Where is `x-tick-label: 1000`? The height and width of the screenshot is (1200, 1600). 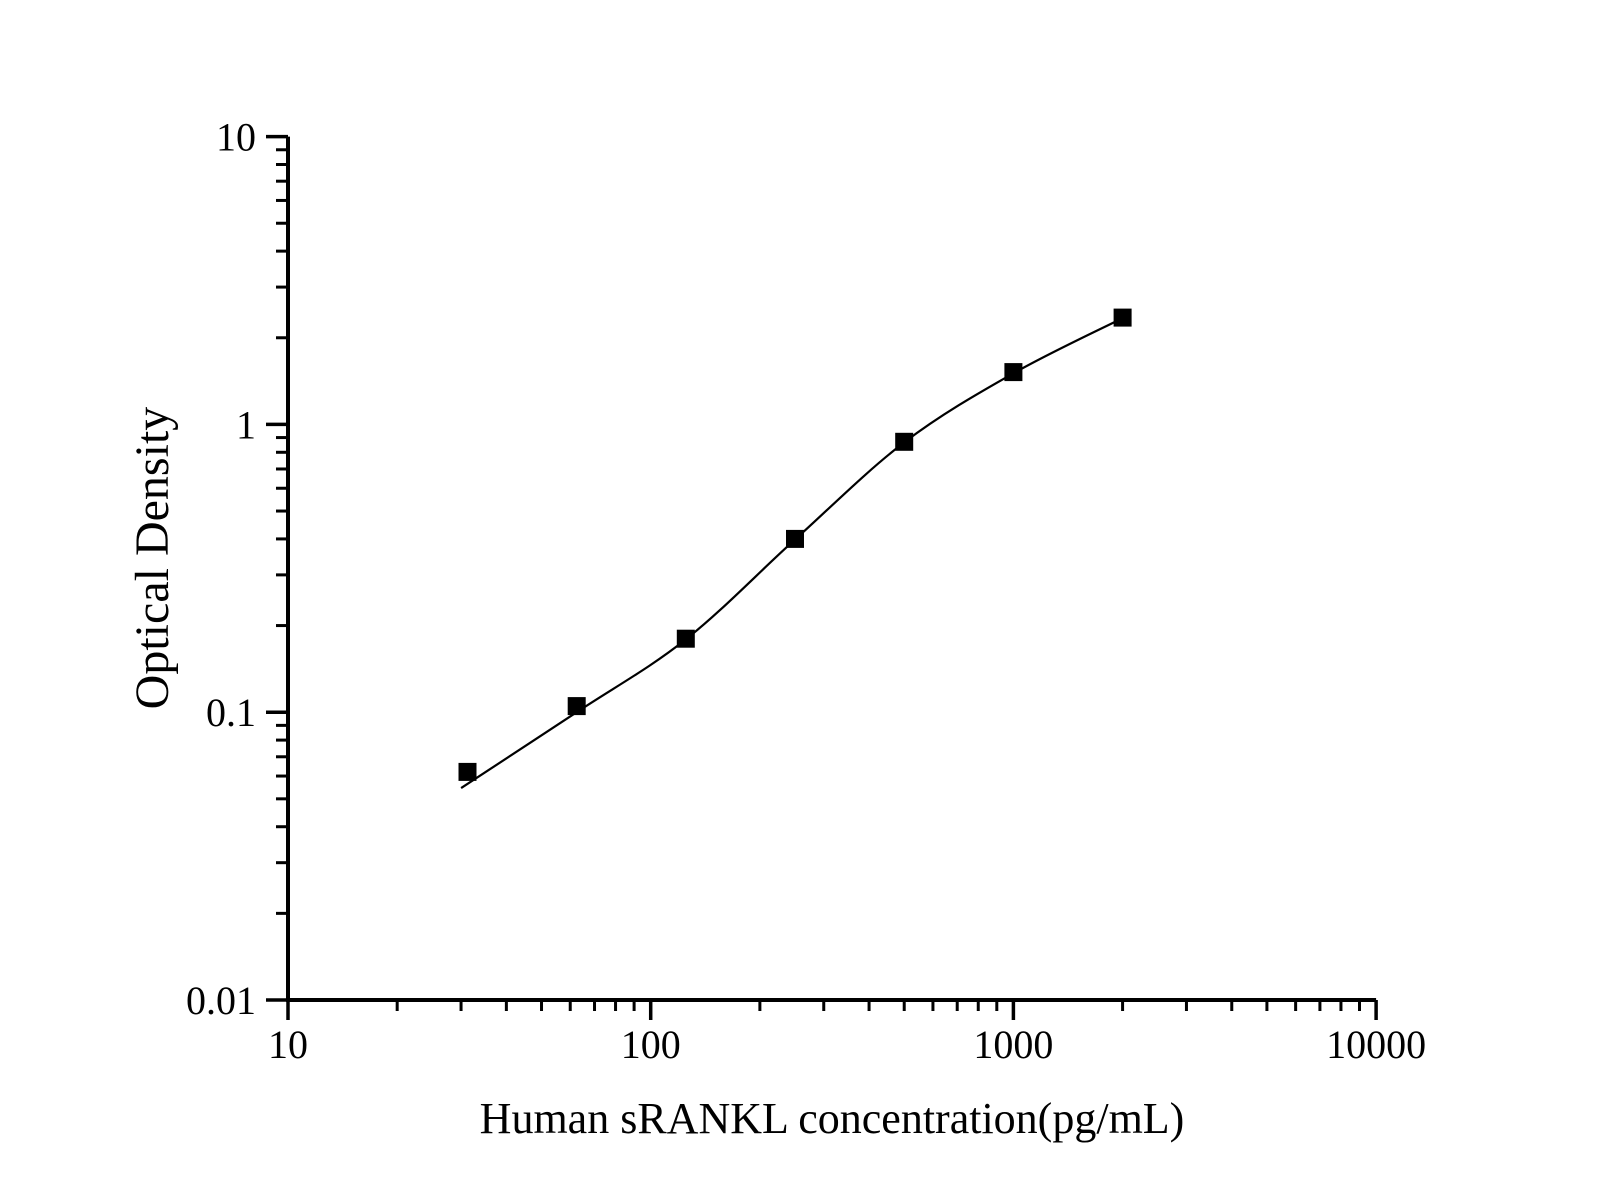
x-tick-label: 1000 is located at coordinates (1013, 1044).